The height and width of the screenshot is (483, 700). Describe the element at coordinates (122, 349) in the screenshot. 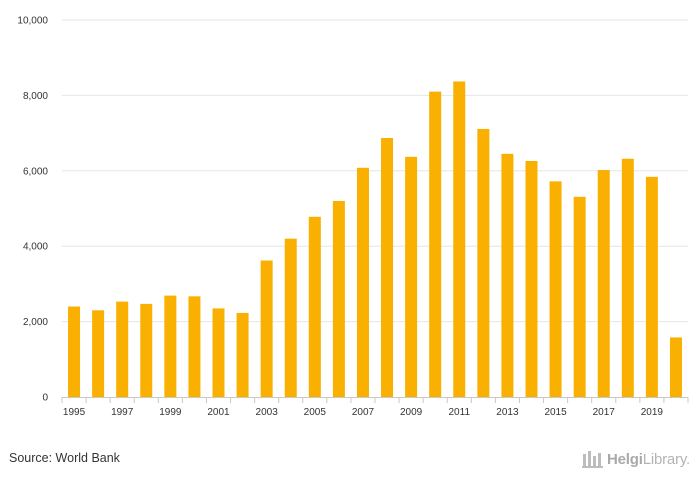

I see `bar-1997` at that location.